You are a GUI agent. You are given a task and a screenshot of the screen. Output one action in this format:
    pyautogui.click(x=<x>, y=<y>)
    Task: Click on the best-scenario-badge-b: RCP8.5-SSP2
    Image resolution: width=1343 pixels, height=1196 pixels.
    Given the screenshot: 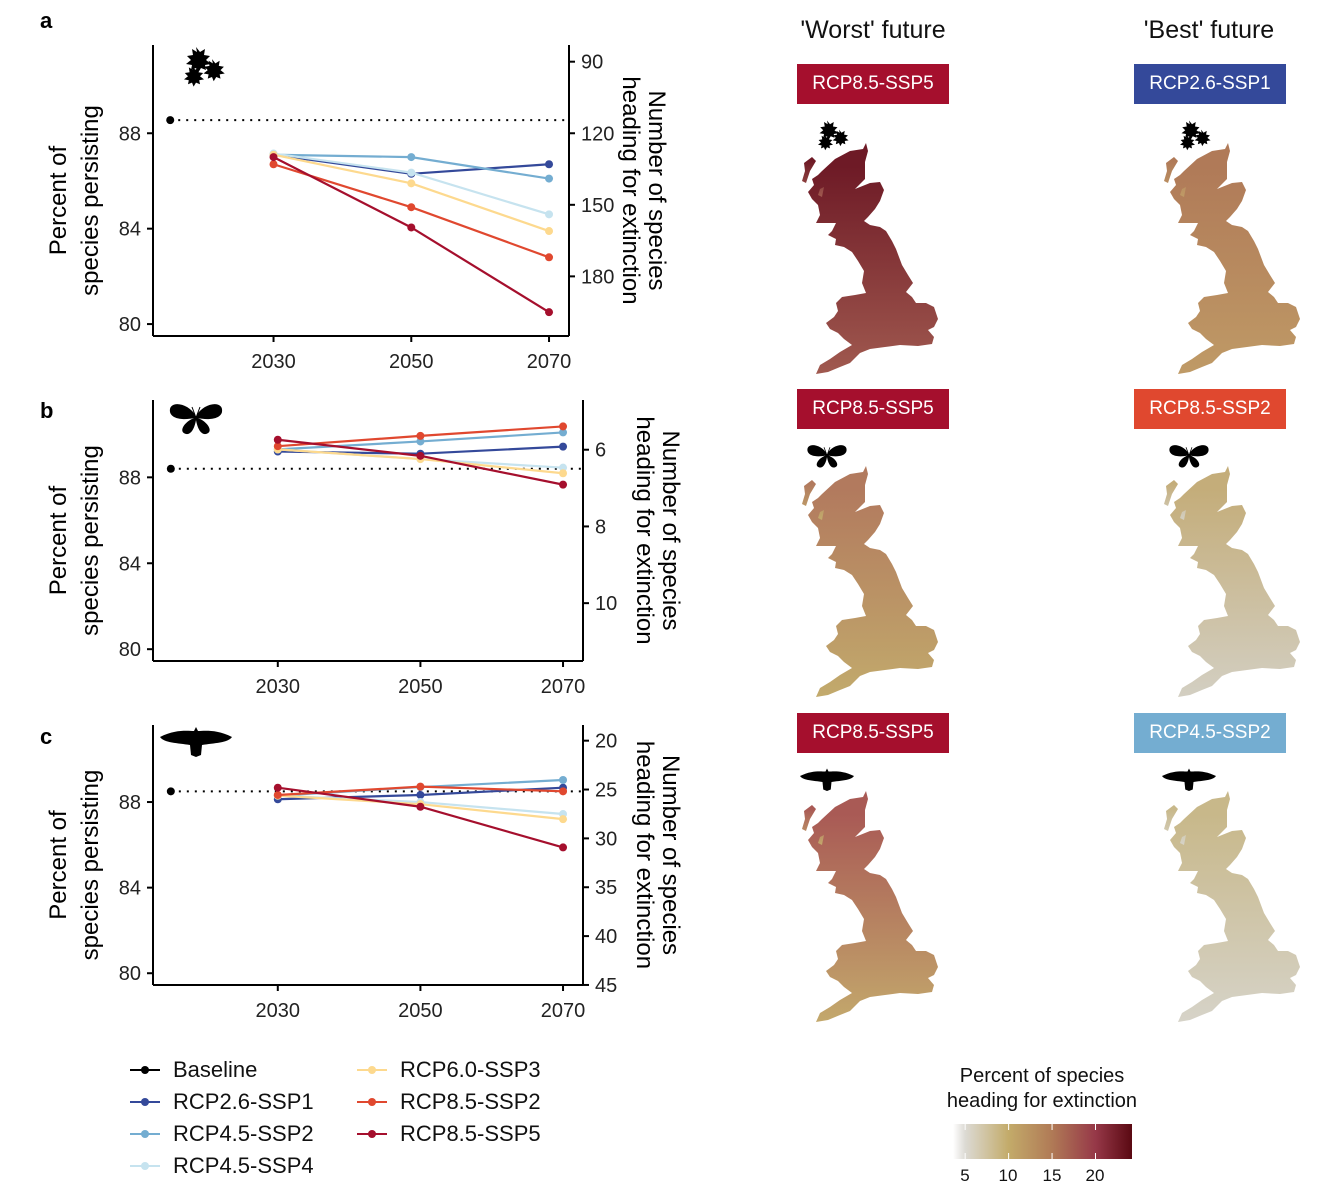 What is the action you would take?
    pyautogui.click(x=1210, y=409)
    